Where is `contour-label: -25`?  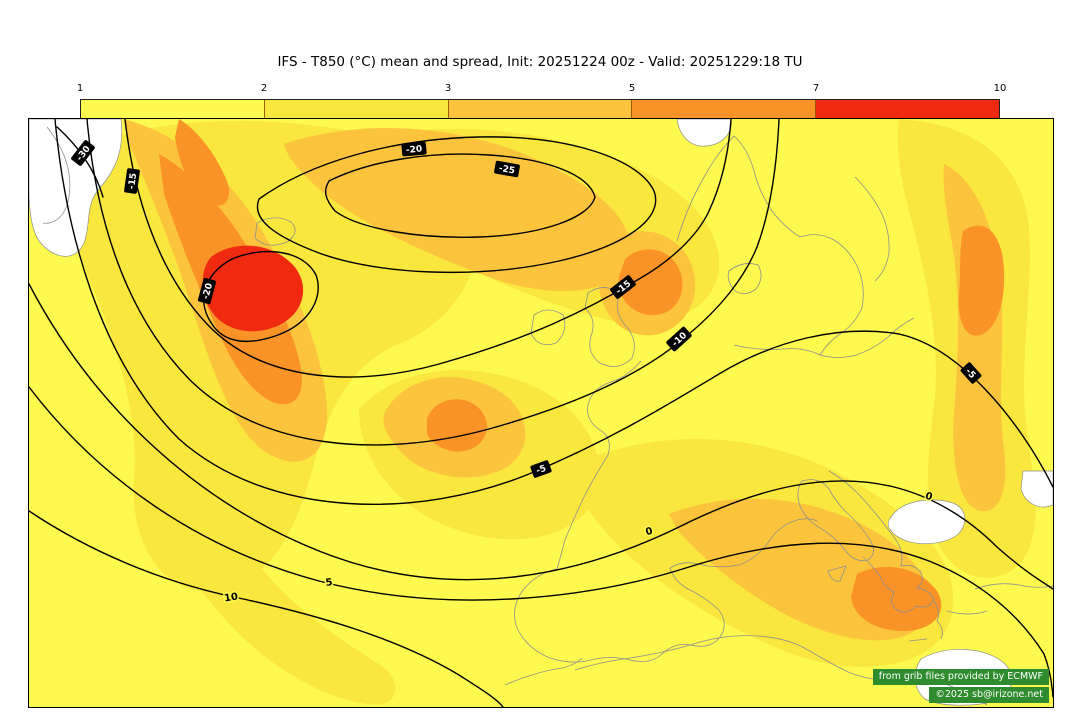 contour-label: -25 is located at coordinates (507, 169).